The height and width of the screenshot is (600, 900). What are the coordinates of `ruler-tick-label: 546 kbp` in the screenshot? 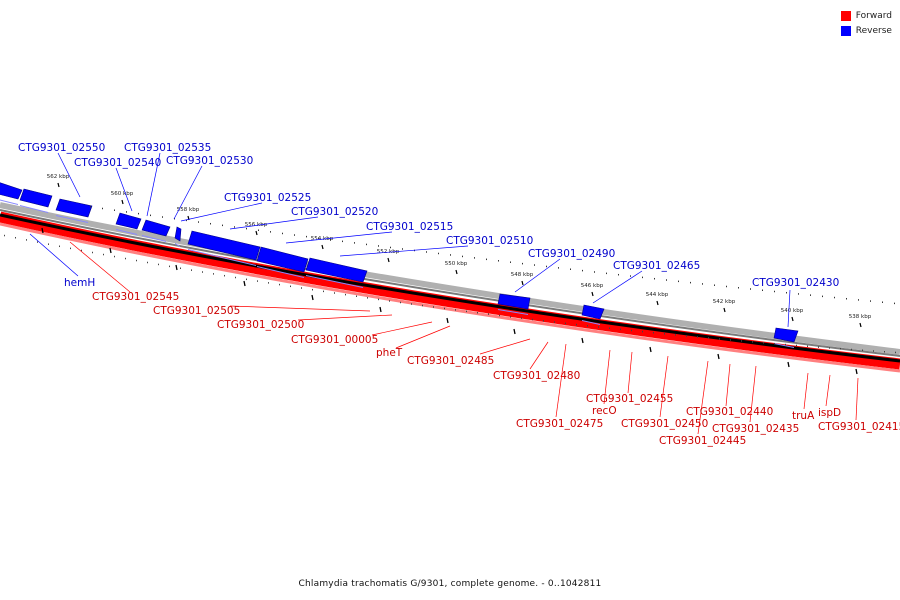 It's located at (592, 286).